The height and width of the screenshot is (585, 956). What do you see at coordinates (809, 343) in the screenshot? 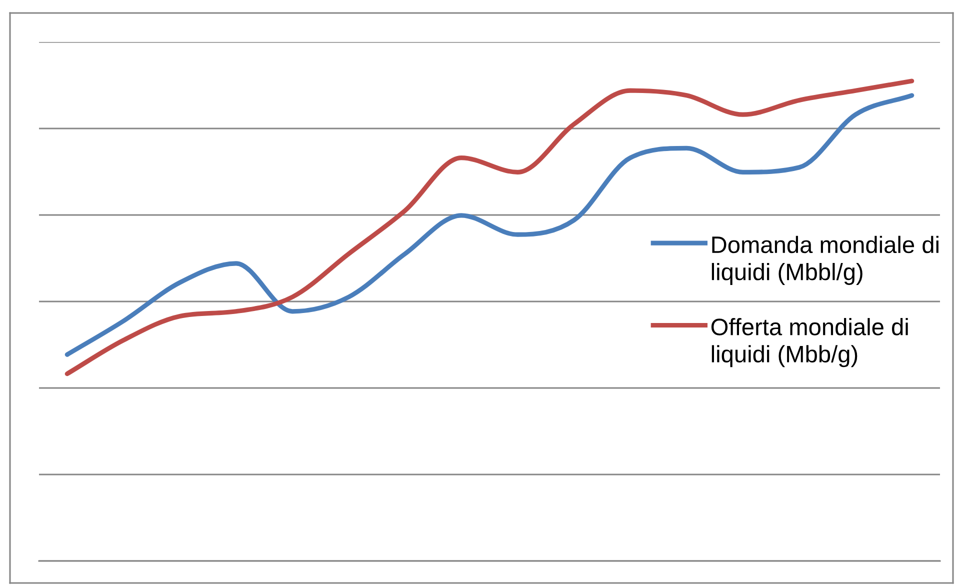
I see `legend-label: Offerta mondiale di liquidi (Mbb/g)` at bounding box center [809, 343].